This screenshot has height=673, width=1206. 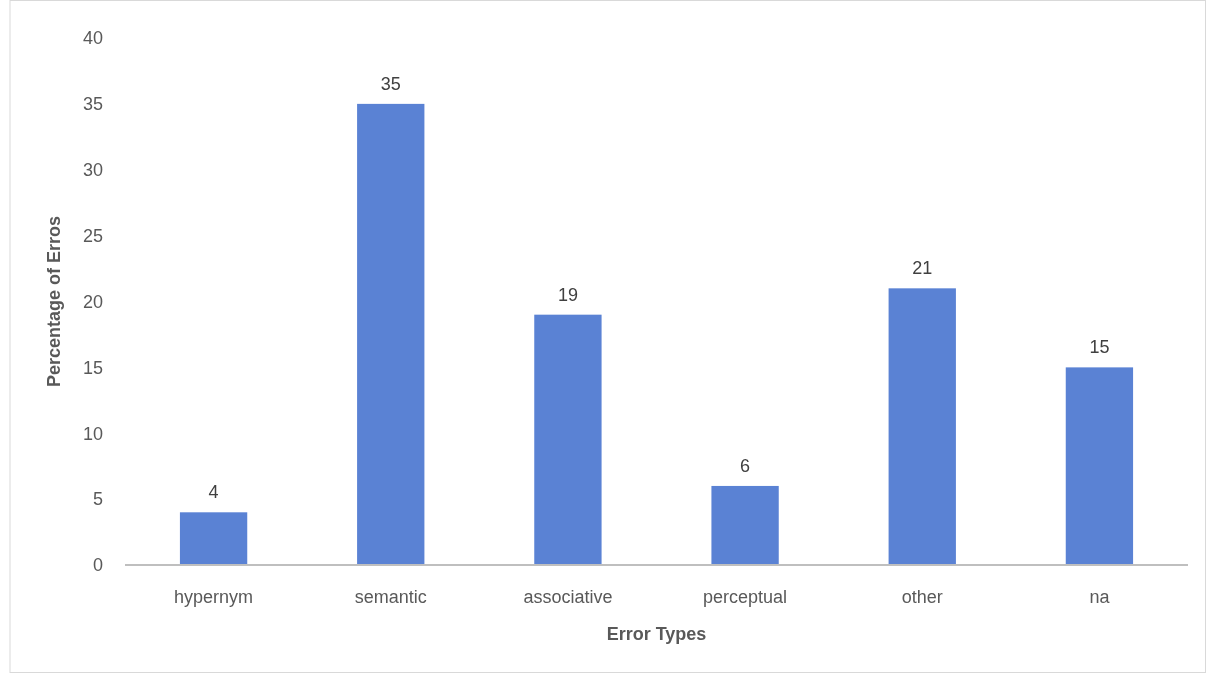 What do you see at coordinates (92, 433) in the screenshot?
I see `y-tick-label: 10` at bounding box center [92, 433].